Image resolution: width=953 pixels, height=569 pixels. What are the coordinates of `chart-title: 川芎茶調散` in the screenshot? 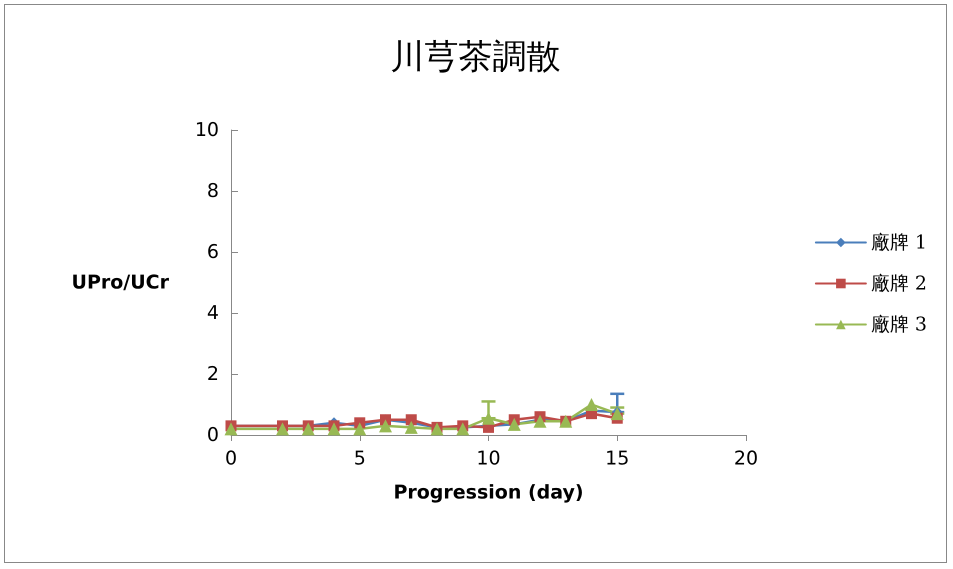 It's located at (475, 57).